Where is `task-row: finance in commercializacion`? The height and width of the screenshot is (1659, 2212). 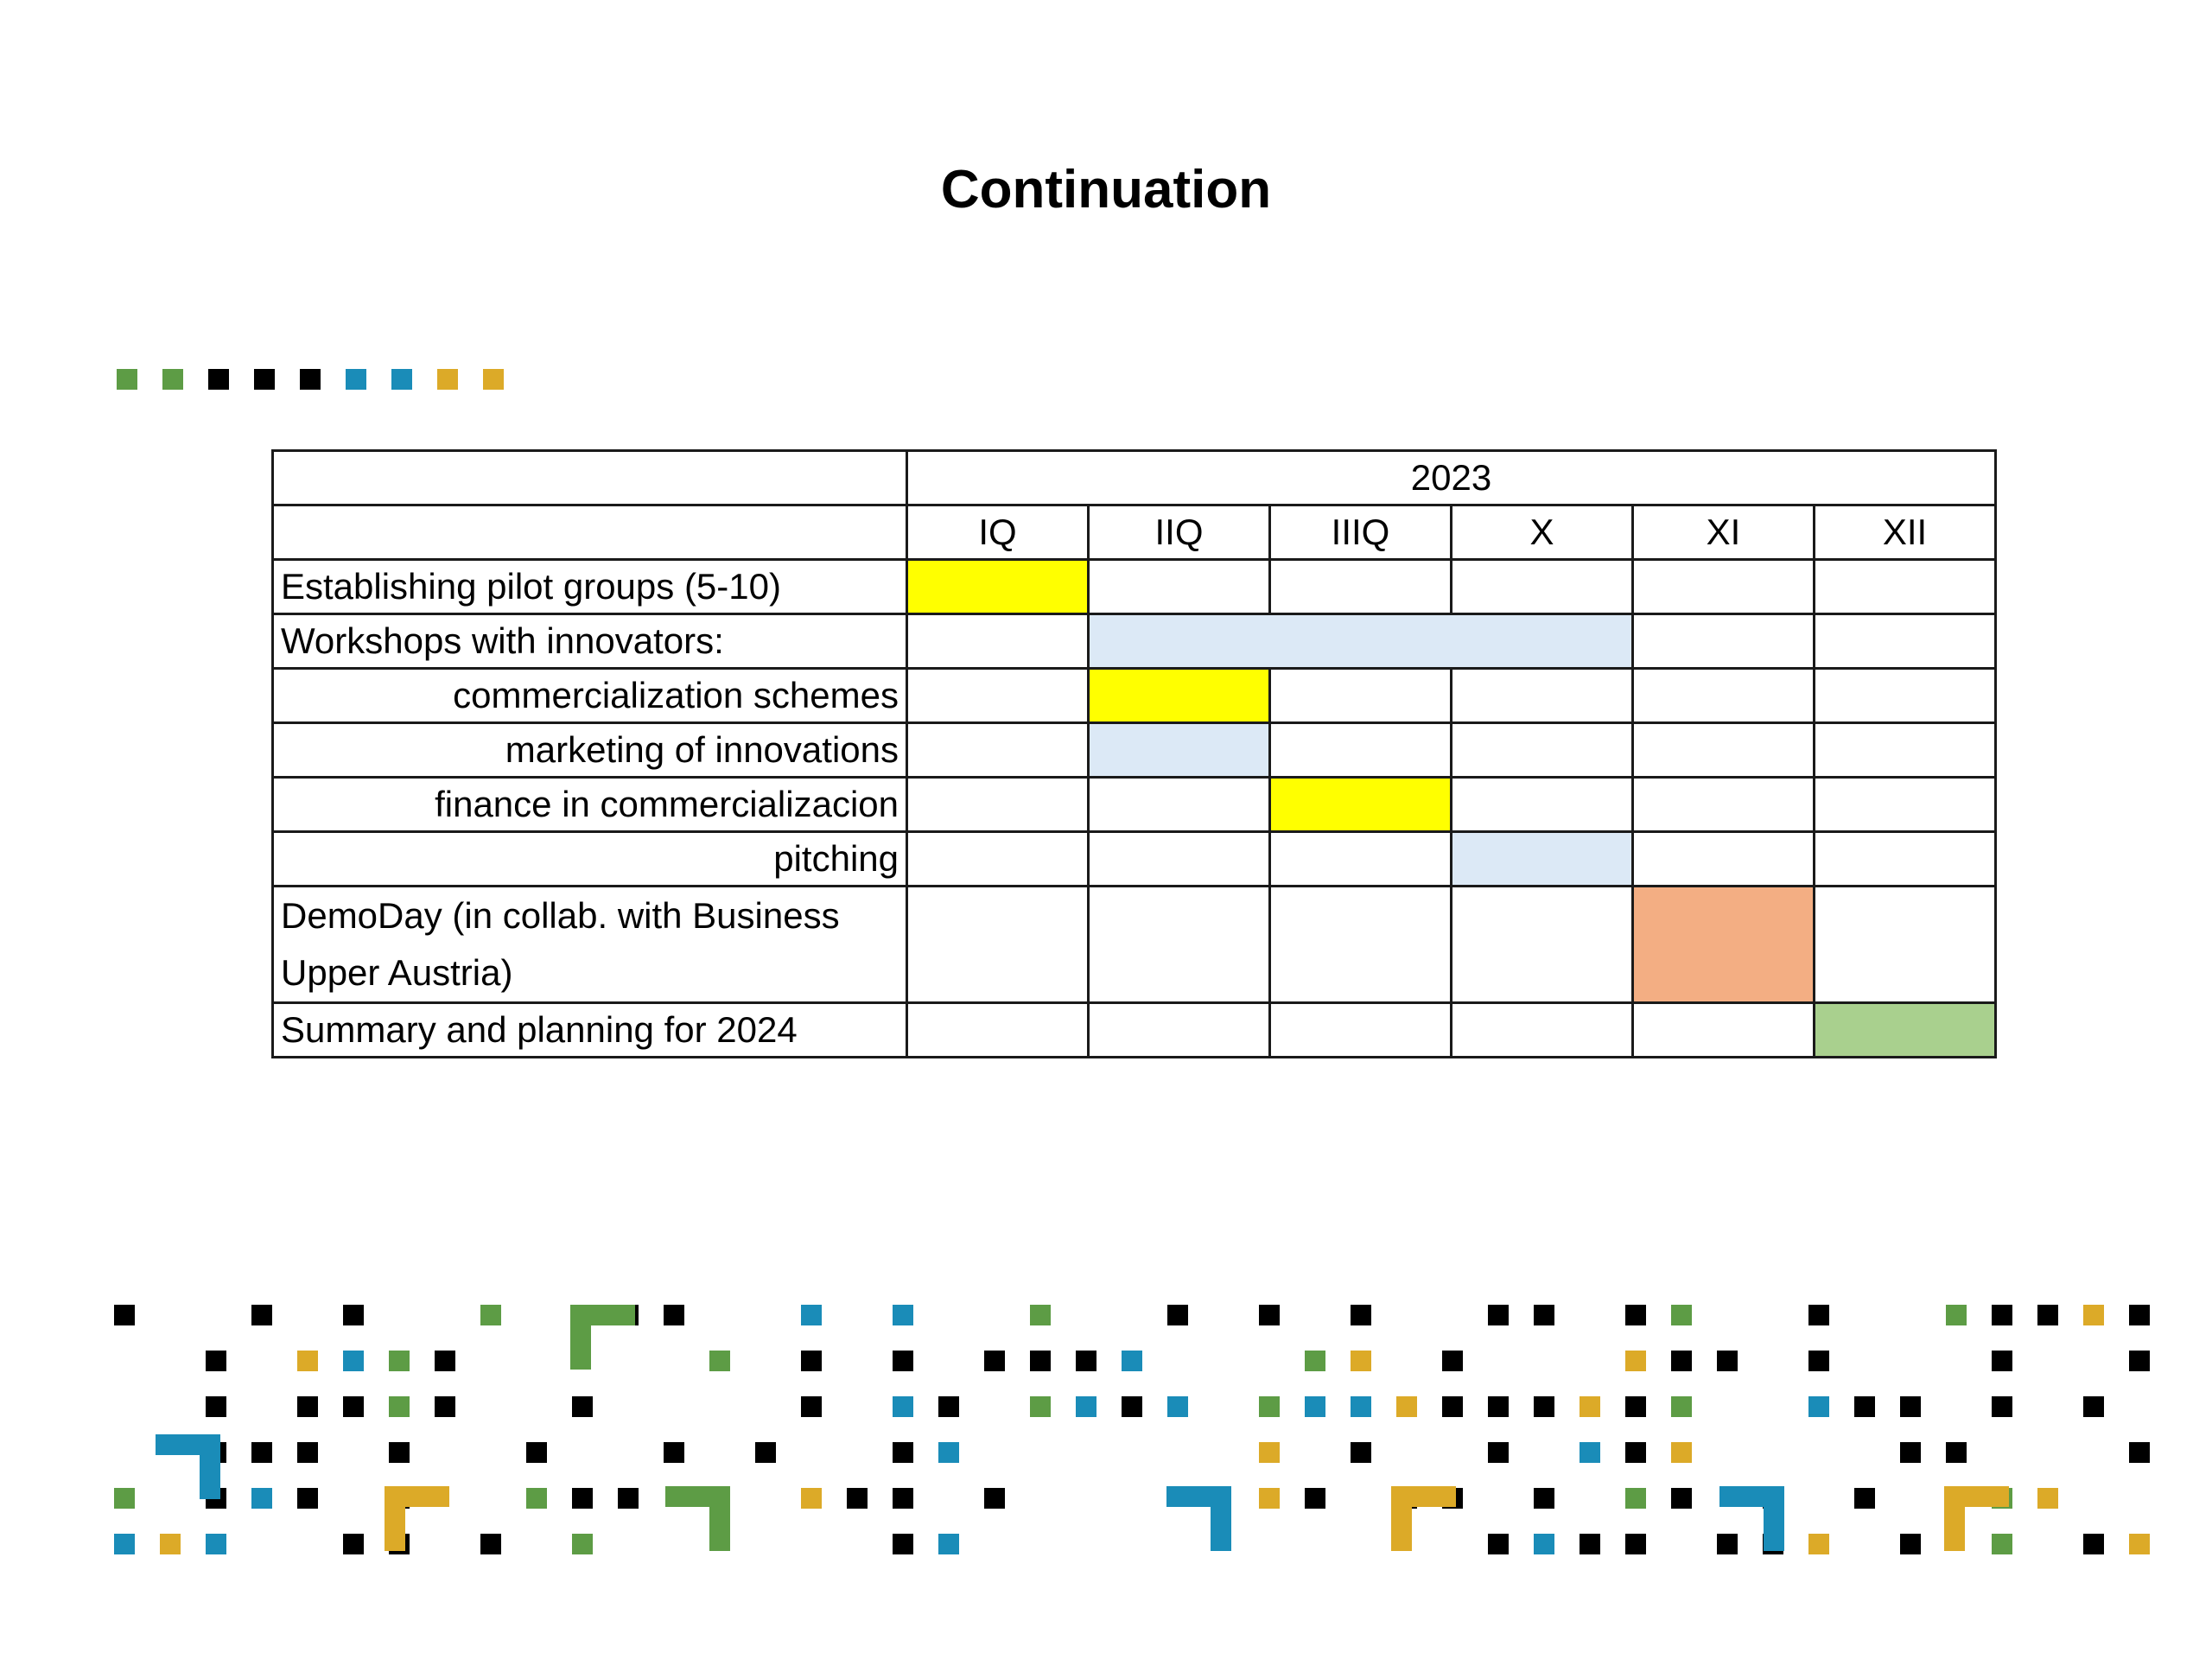 task-row: finance in commercializacion is located at coordinates (1134, 804).